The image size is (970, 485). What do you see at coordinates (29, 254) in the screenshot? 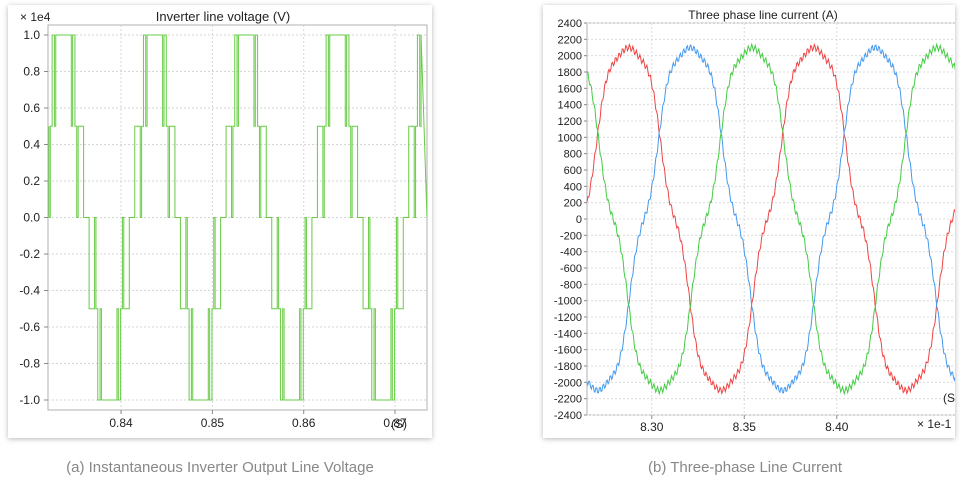
I see `y-tick-label: -0.2` at bounding box center [29, 254].